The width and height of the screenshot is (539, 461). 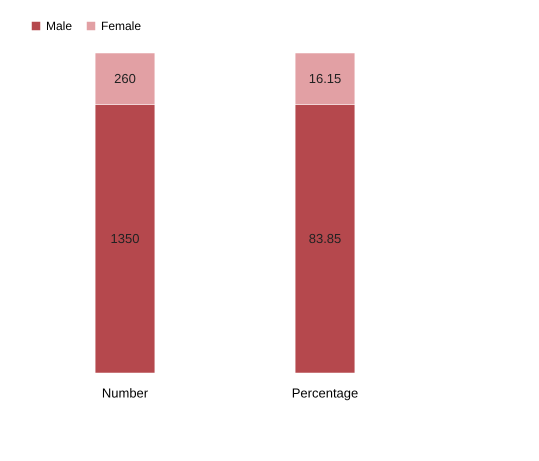 I want to click on x-tick-label: Percentage, so click(x=325, y=393).